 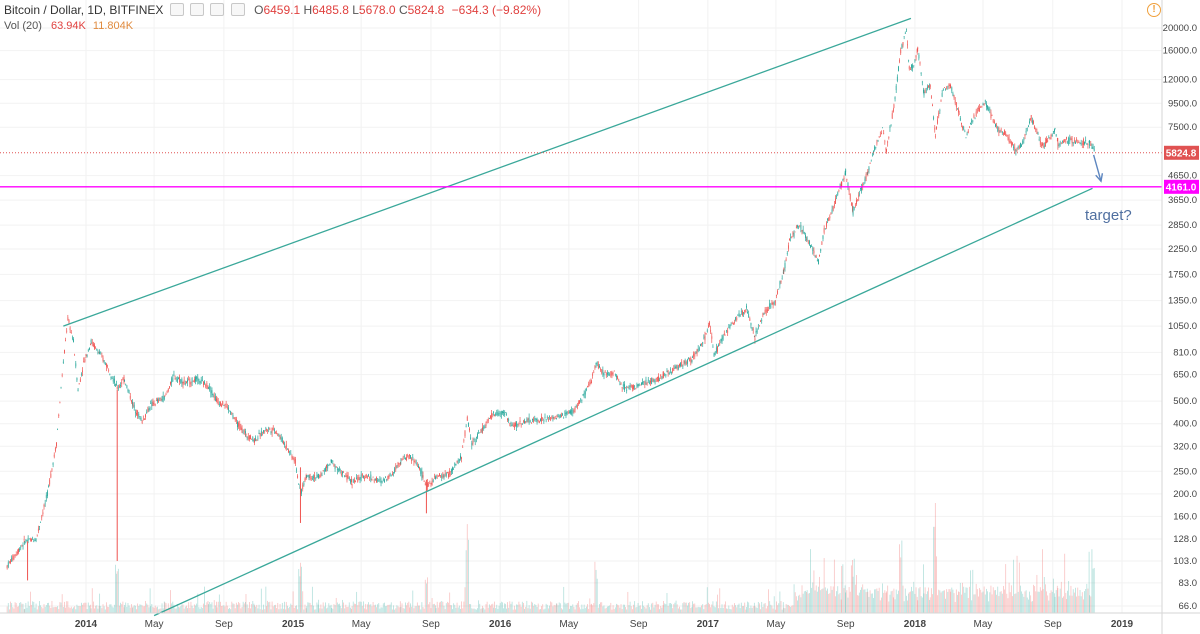 I want to click on symbol-title: Bitcoin / Dollar, 1D, BITFINEX, so click(x=84, y=10).